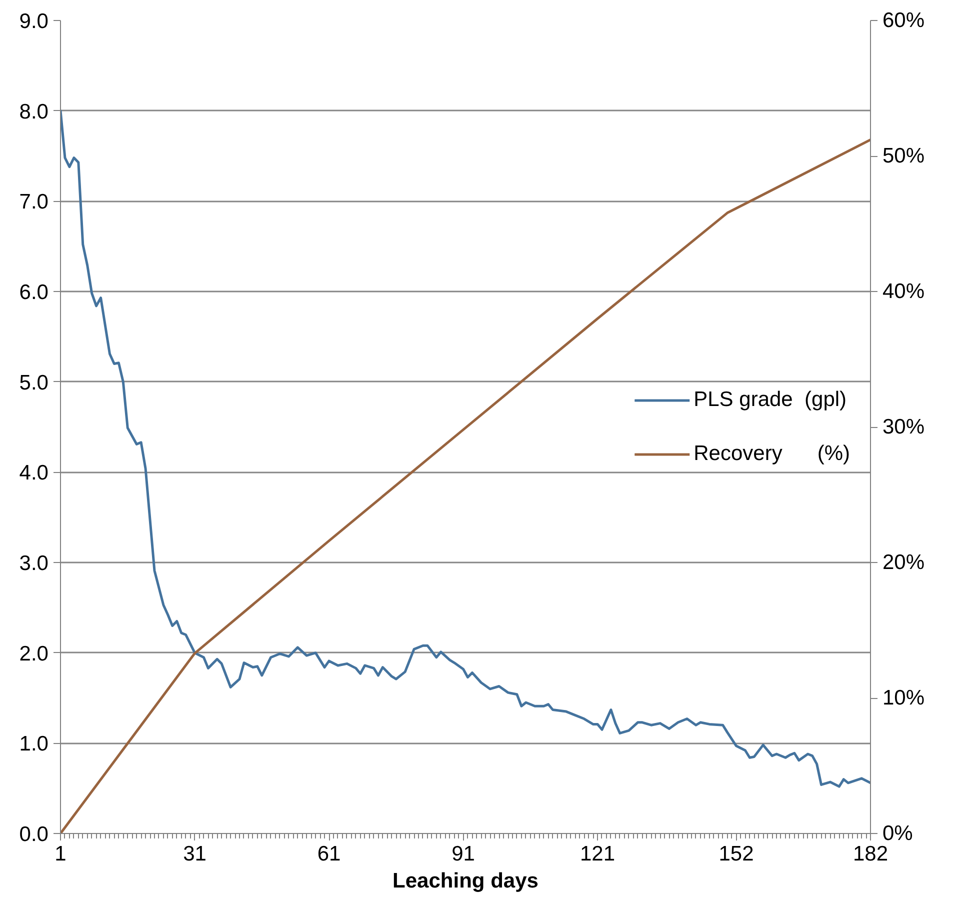 This screenshot has width=953, height=902. Describe the element at coordinates (194, 854) in the screenshot. I see `x-tick-label: 31` at that location.